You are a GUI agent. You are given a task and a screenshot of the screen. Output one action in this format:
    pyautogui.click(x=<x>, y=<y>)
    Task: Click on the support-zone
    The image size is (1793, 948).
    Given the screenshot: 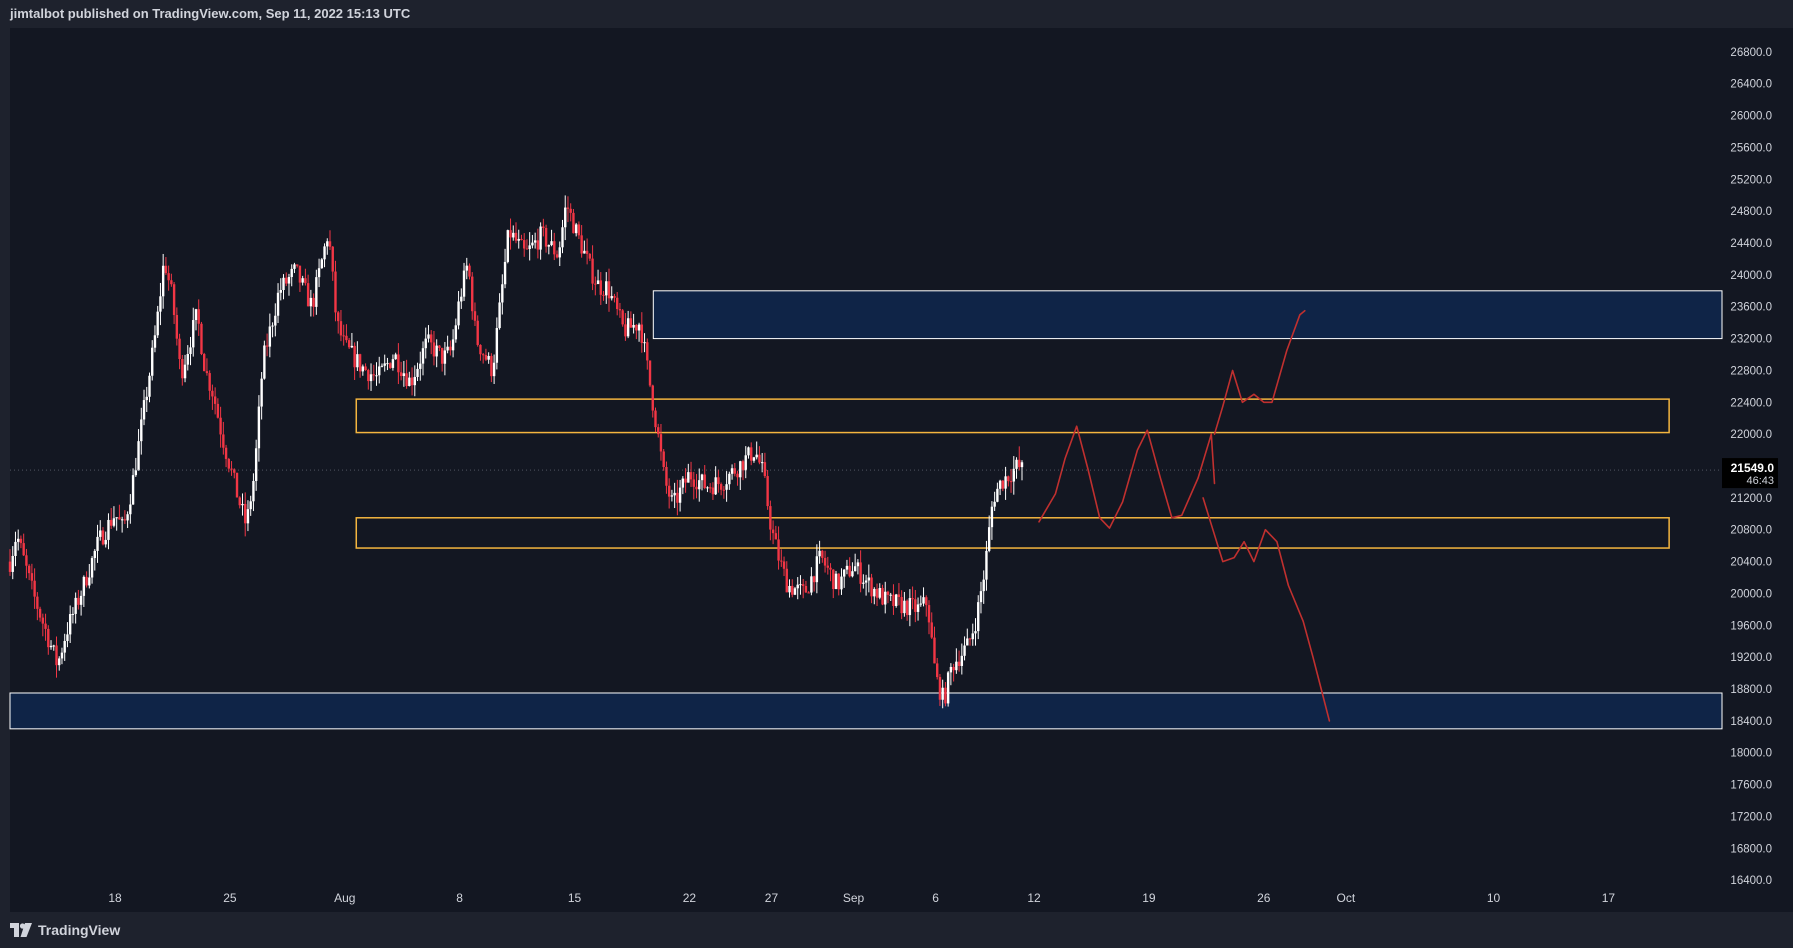 What is the action you would take?
    pyautogui.click(x=1012, y=533)
    